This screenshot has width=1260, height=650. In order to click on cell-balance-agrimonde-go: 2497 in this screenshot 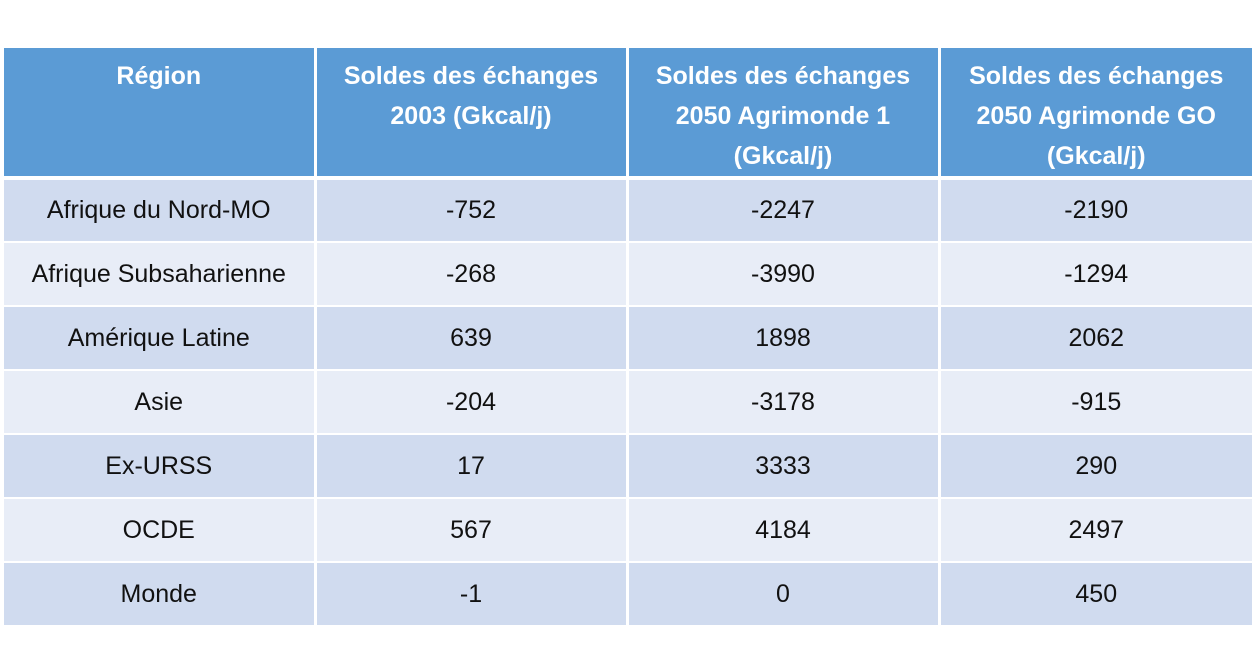, I will do `click(1095, 530)`.